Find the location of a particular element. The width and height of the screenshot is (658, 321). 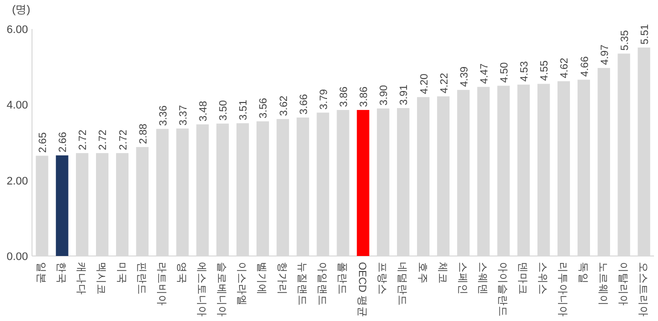

x-tick-label: 이스라엘 is located at coordinates (242, 284).